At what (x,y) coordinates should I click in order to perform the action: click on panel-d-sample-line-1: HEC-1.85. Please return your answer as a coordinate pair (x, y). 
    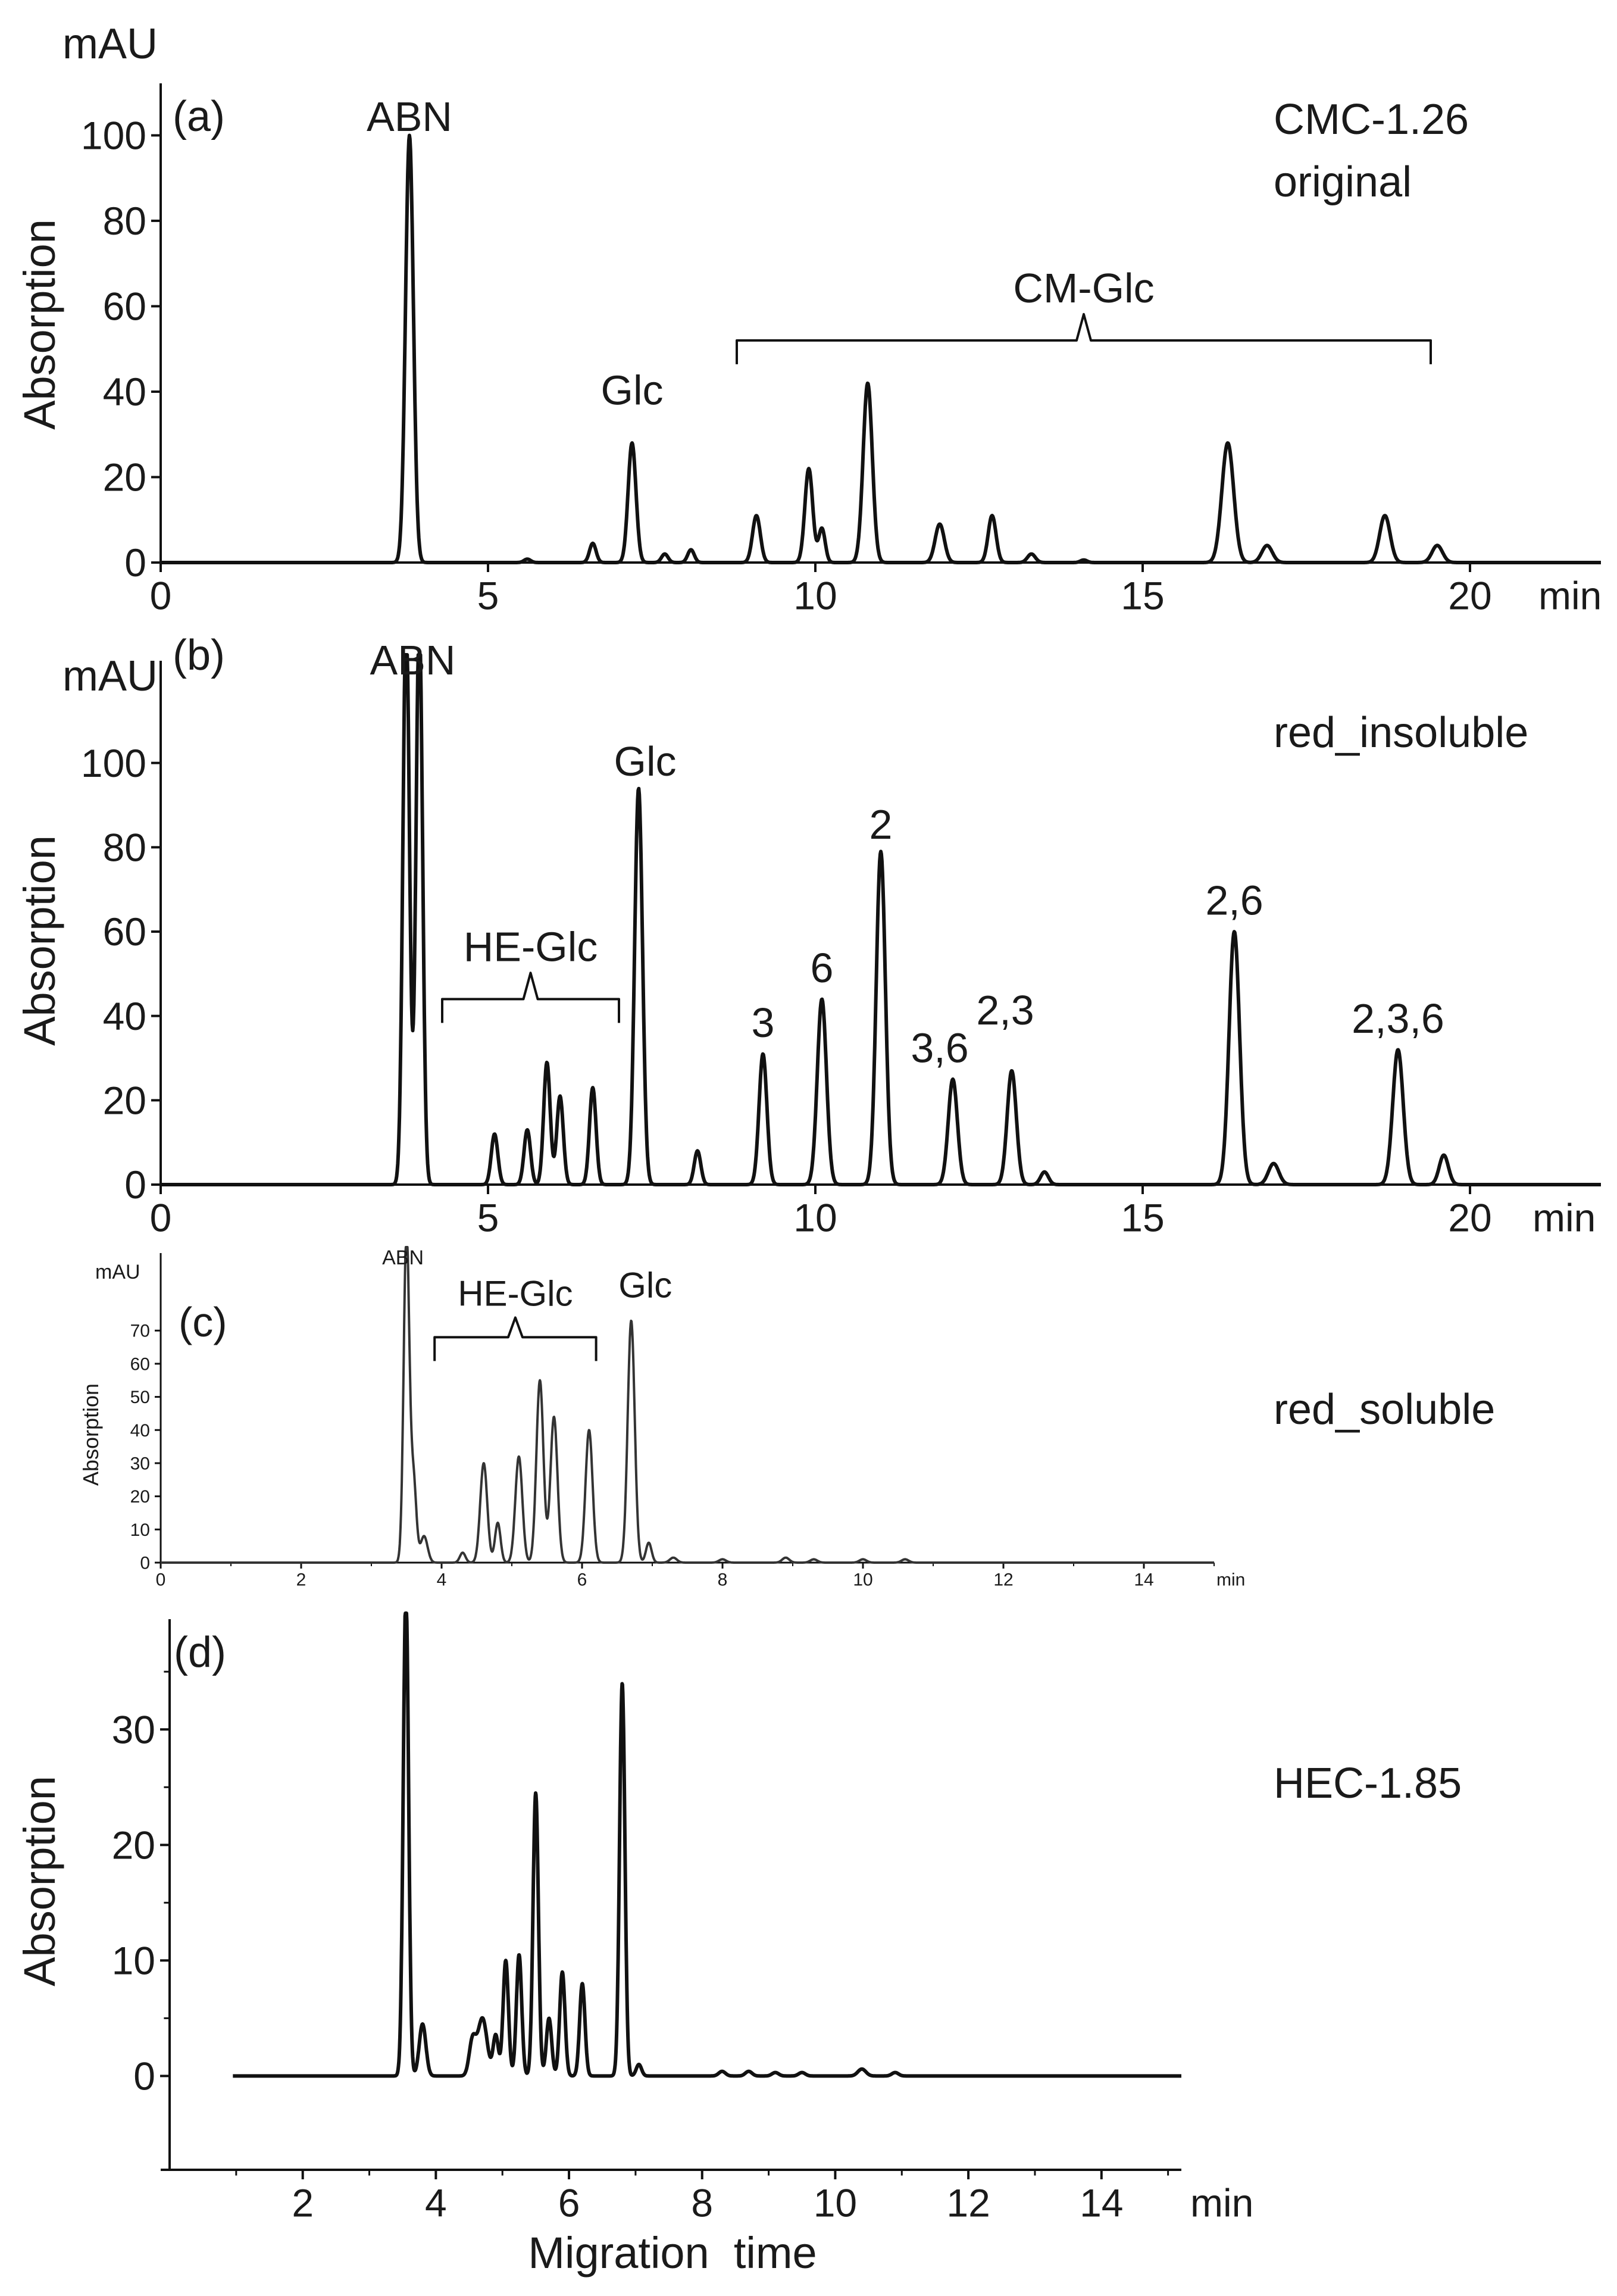
    Looking at the image, I should click on (1368, 1783).